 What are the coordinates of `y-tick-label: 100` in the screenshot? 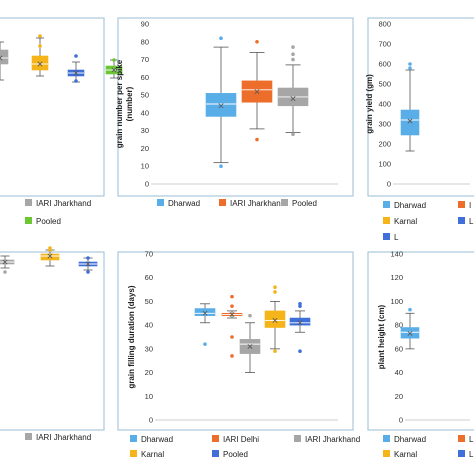 It's located at (384, 164).